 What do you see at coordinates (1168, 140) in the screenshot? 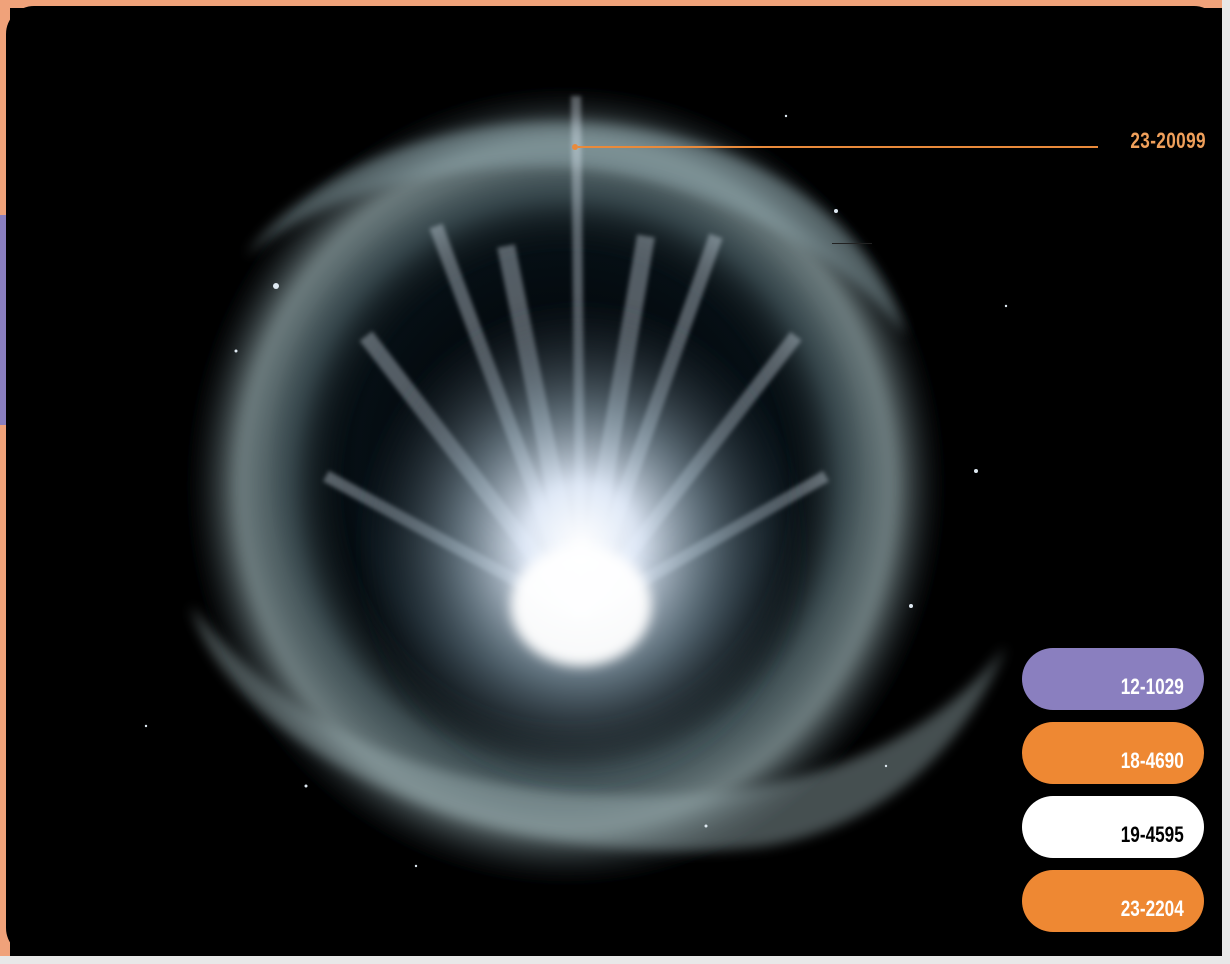
I see `callout-label: 23-20099` at bounding box center [1168, 140].